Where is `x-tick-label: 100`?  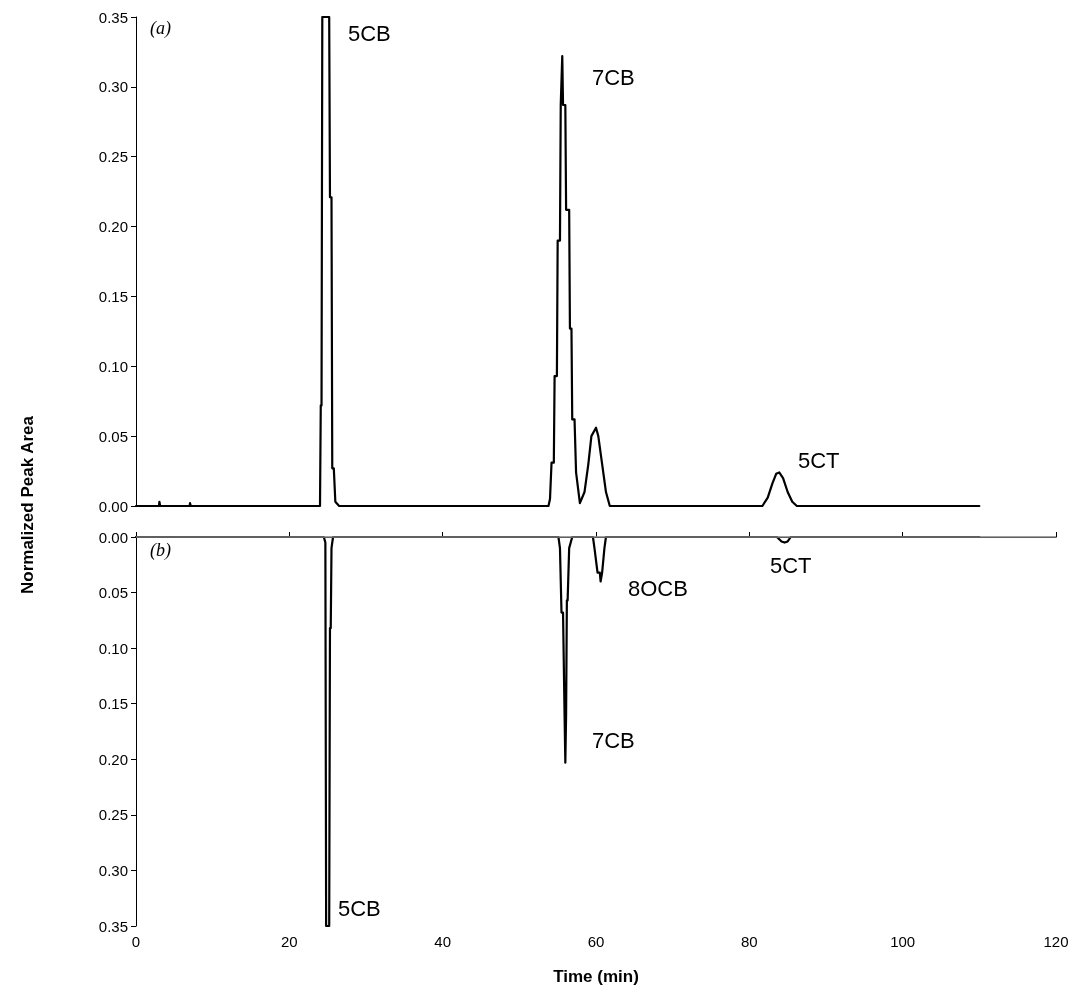
x-tick-label: 100 is located at coordinates (903, 941).